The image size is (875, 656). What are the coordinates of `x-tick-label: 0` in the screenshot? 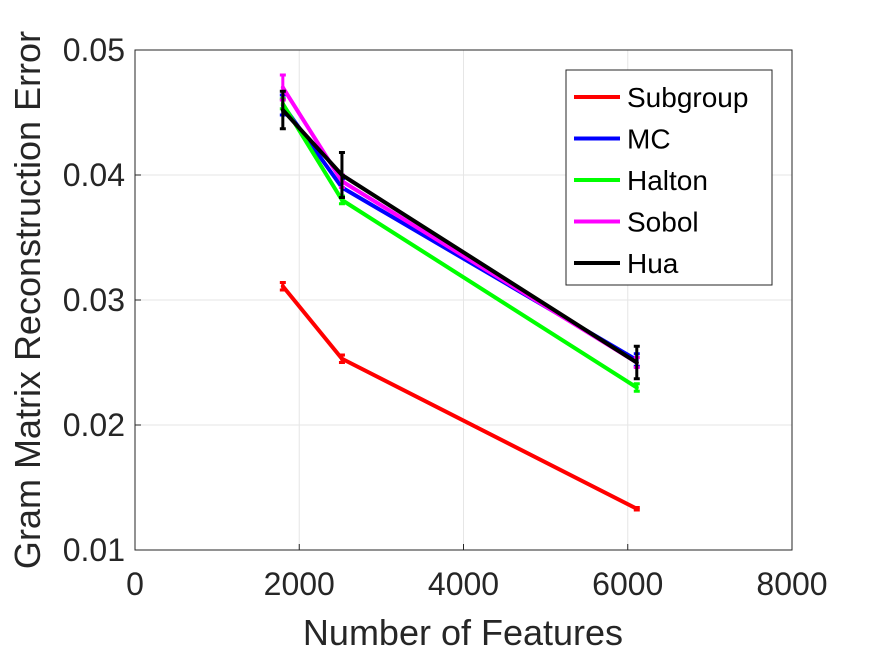 It's located at (135, 584).